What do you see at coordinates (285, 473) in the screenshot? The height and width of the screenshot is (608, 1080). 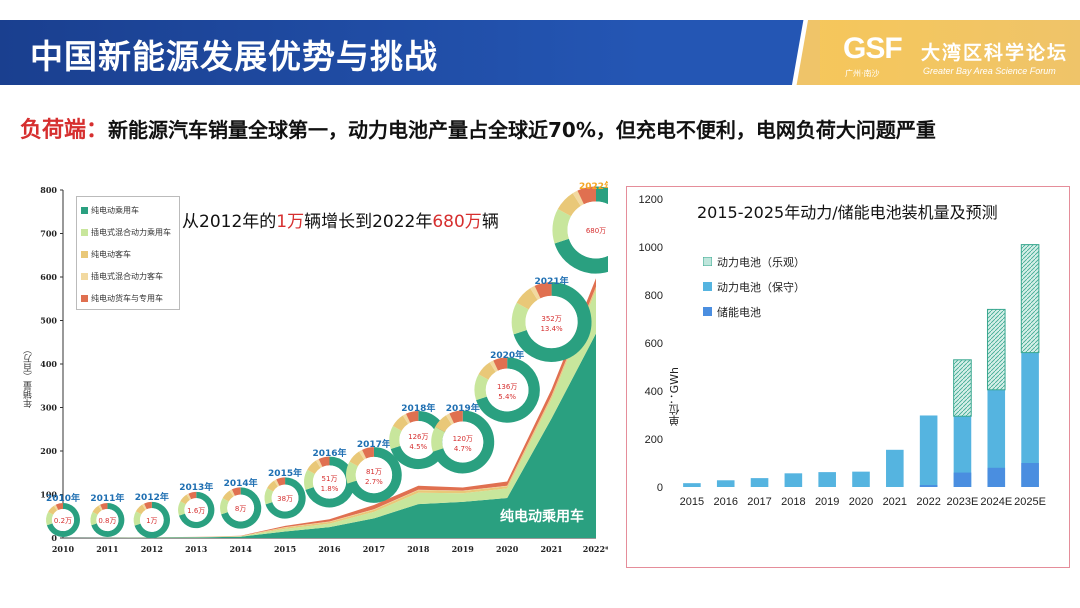 I see `donut-year-label: 2015年` at bounding box center [285, 473].